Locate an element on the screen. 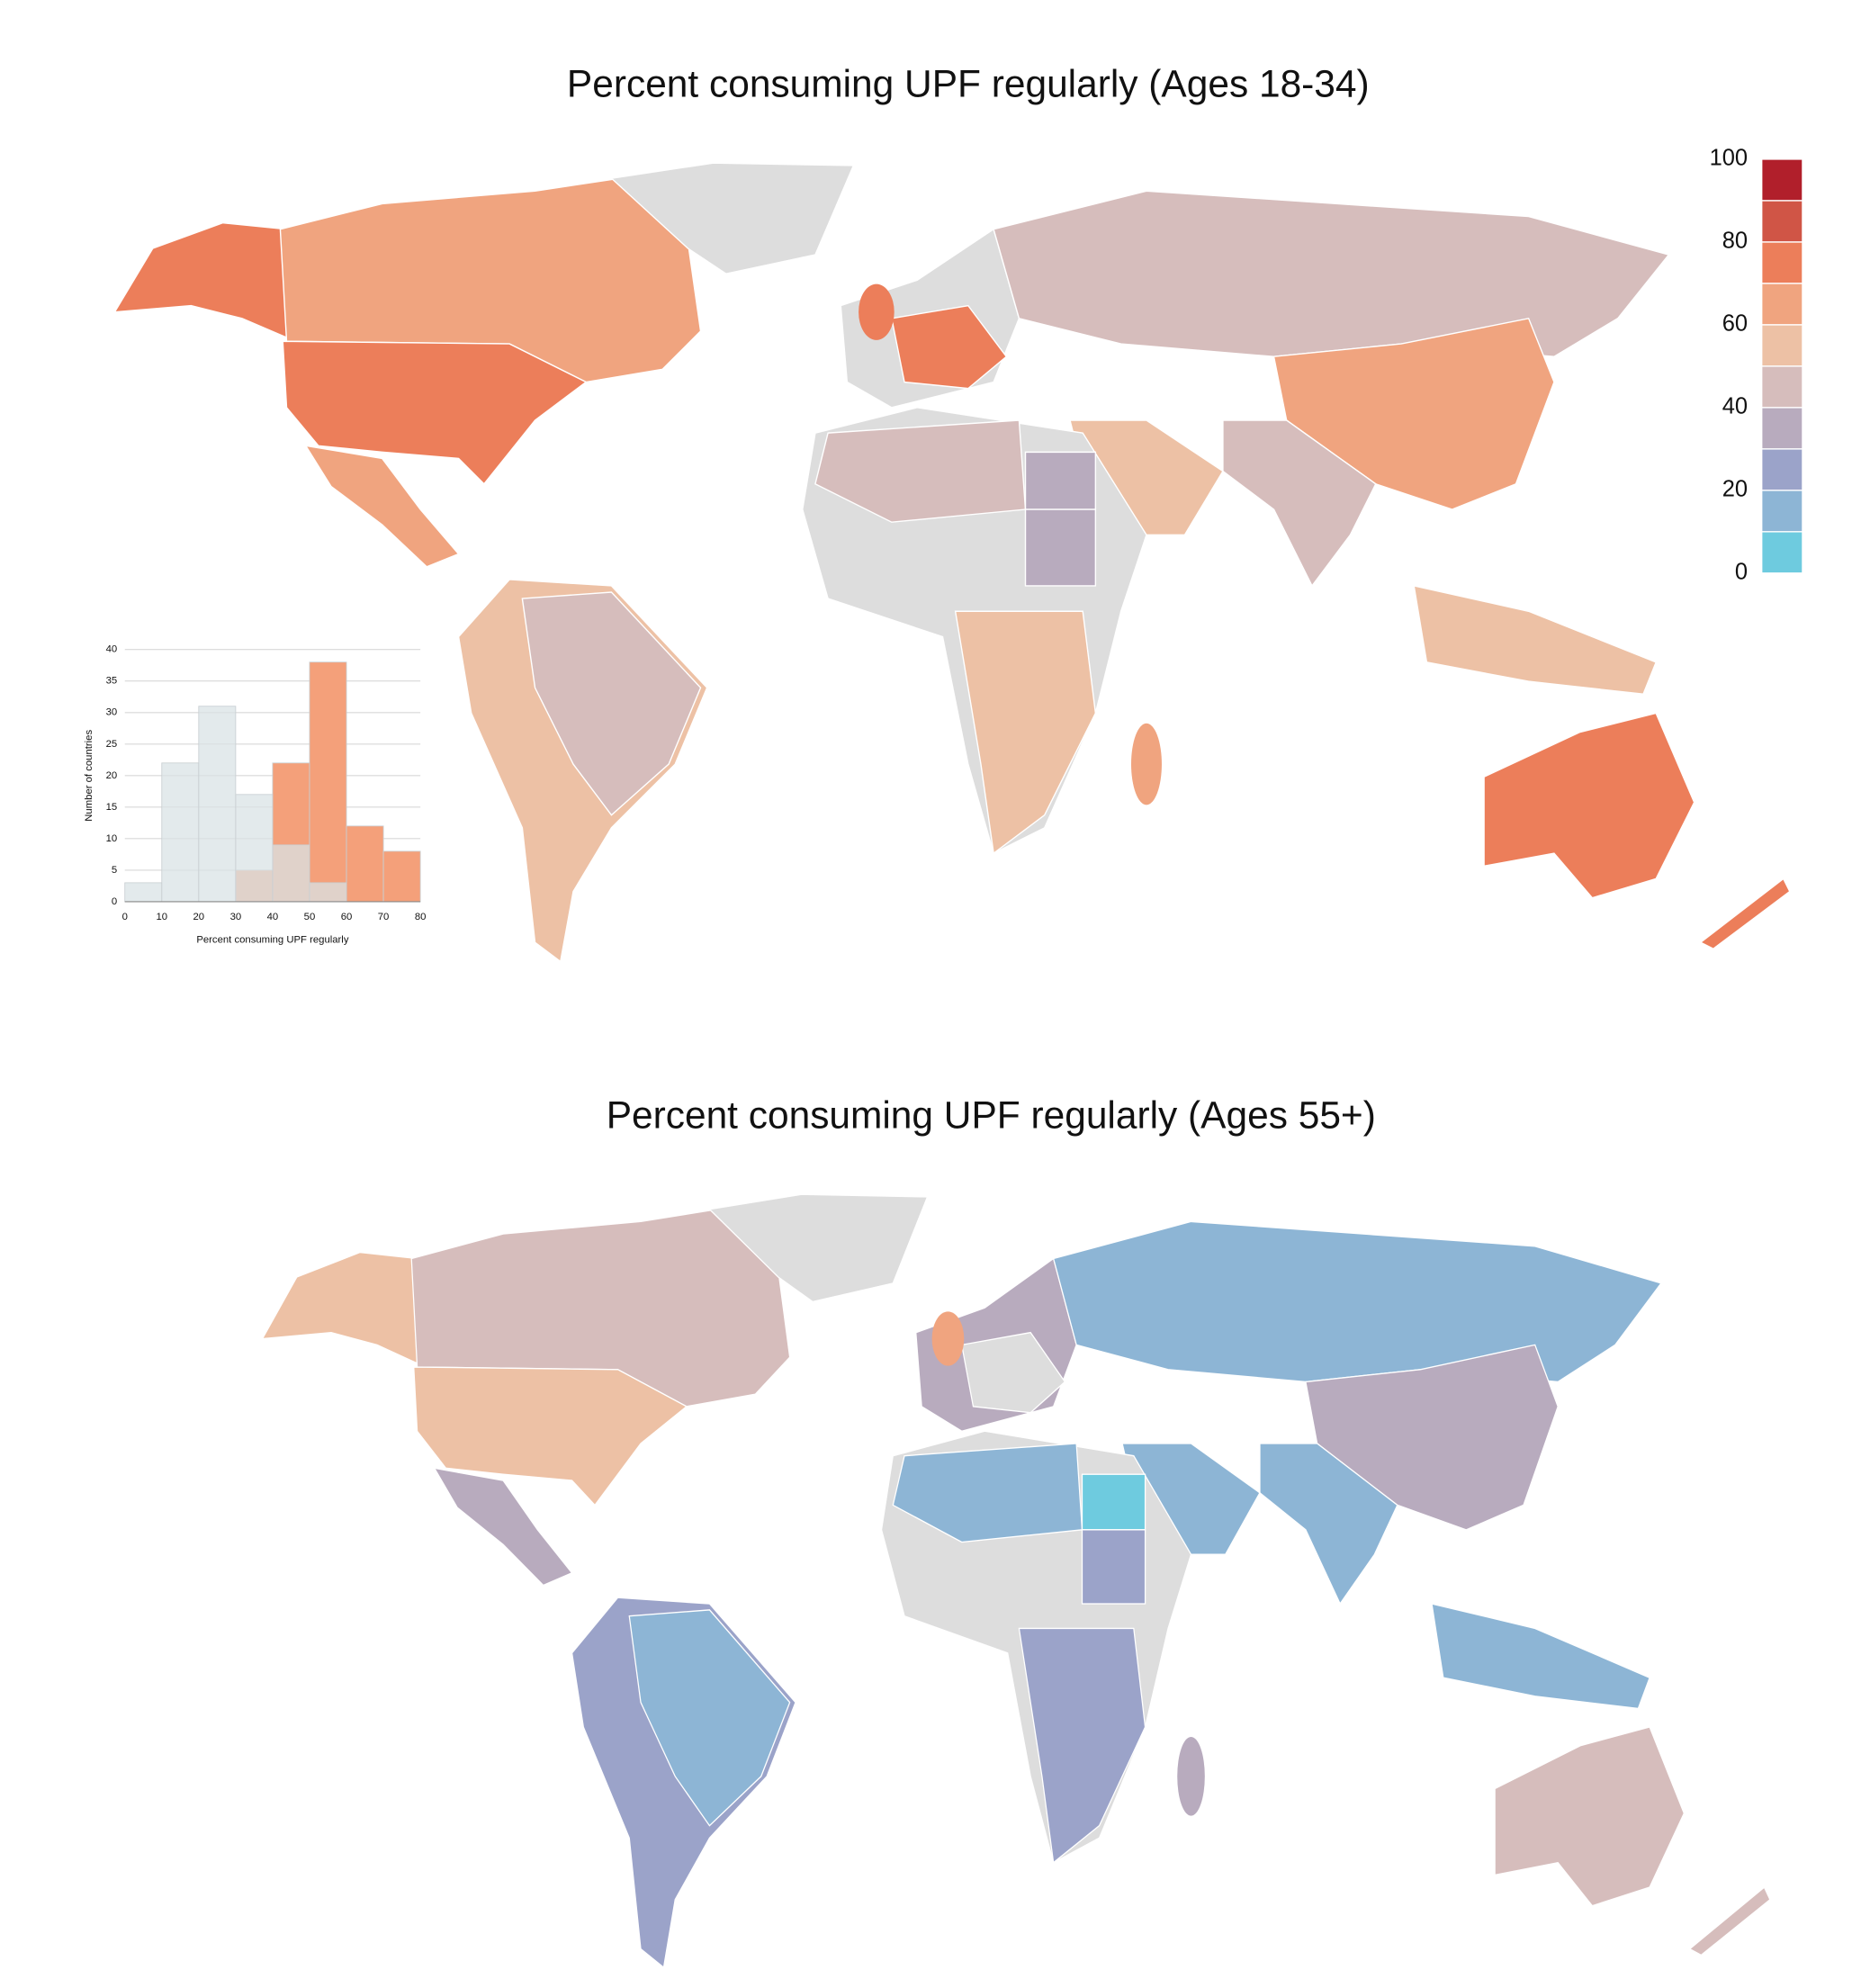  colorbar-tick-label: 80 is located at coordinates (1735, 242).